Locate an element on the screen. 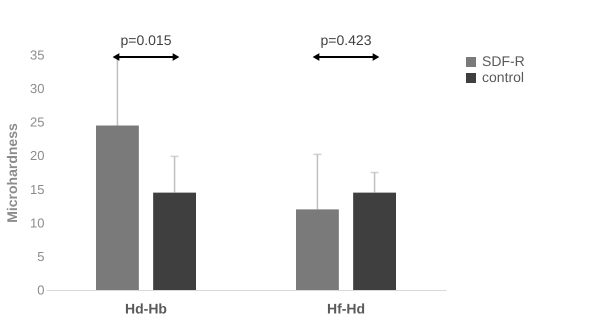 The width and height of the screenshot is (606, 320). y-tick-label: 0 is located at coordinates (40, 290).